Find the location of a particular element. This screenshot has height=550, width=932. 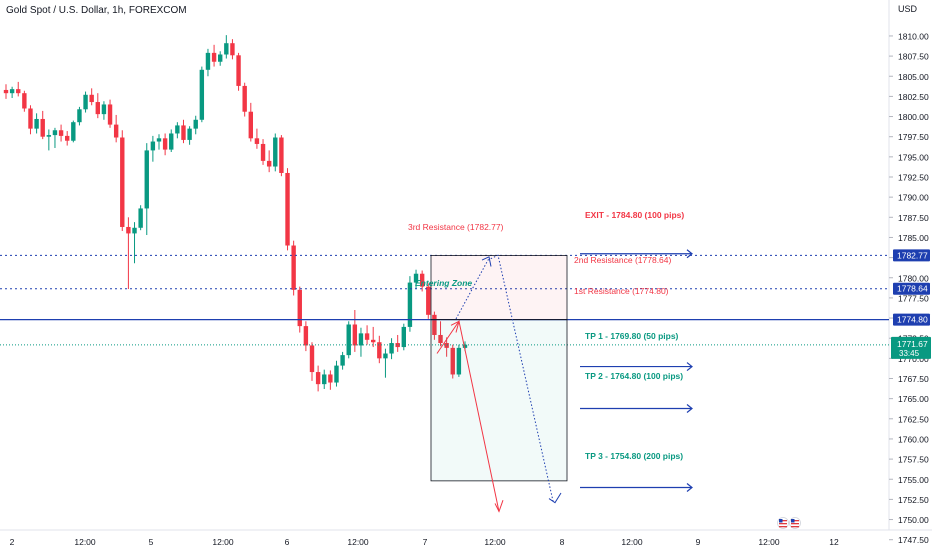

y-tick-label: 1760.00 is located at coordinates (913, 439).